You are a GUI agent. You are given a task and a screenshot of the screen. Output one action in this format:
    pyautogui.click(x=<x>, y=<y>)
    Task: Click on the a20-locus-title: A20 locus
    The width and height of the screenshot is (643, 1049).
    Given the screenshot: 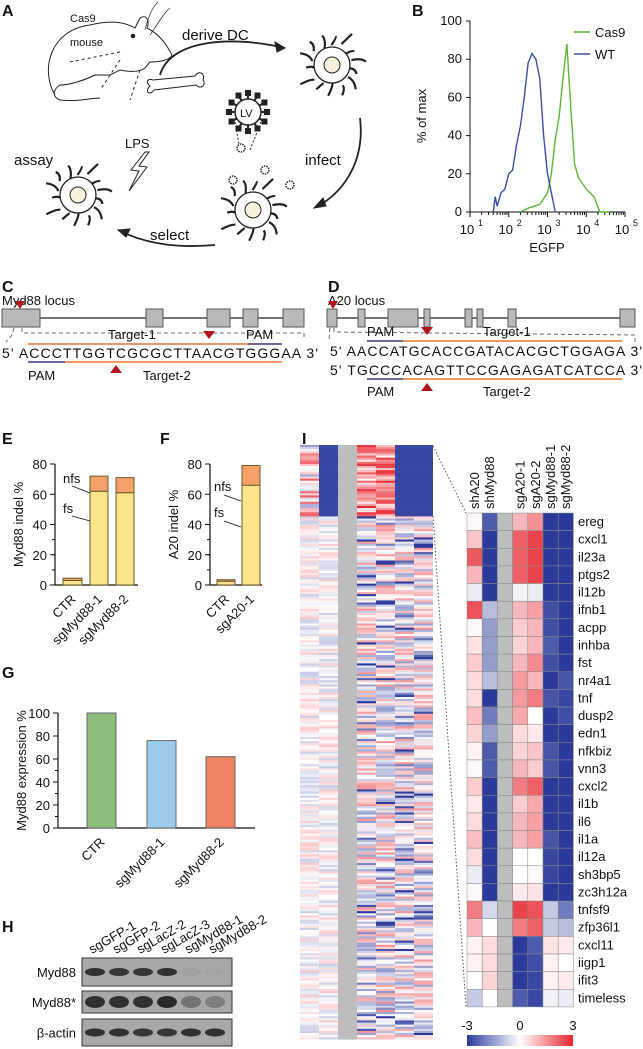 What is the action you would take?
    pyautogui.click(x=357, y=300)
    